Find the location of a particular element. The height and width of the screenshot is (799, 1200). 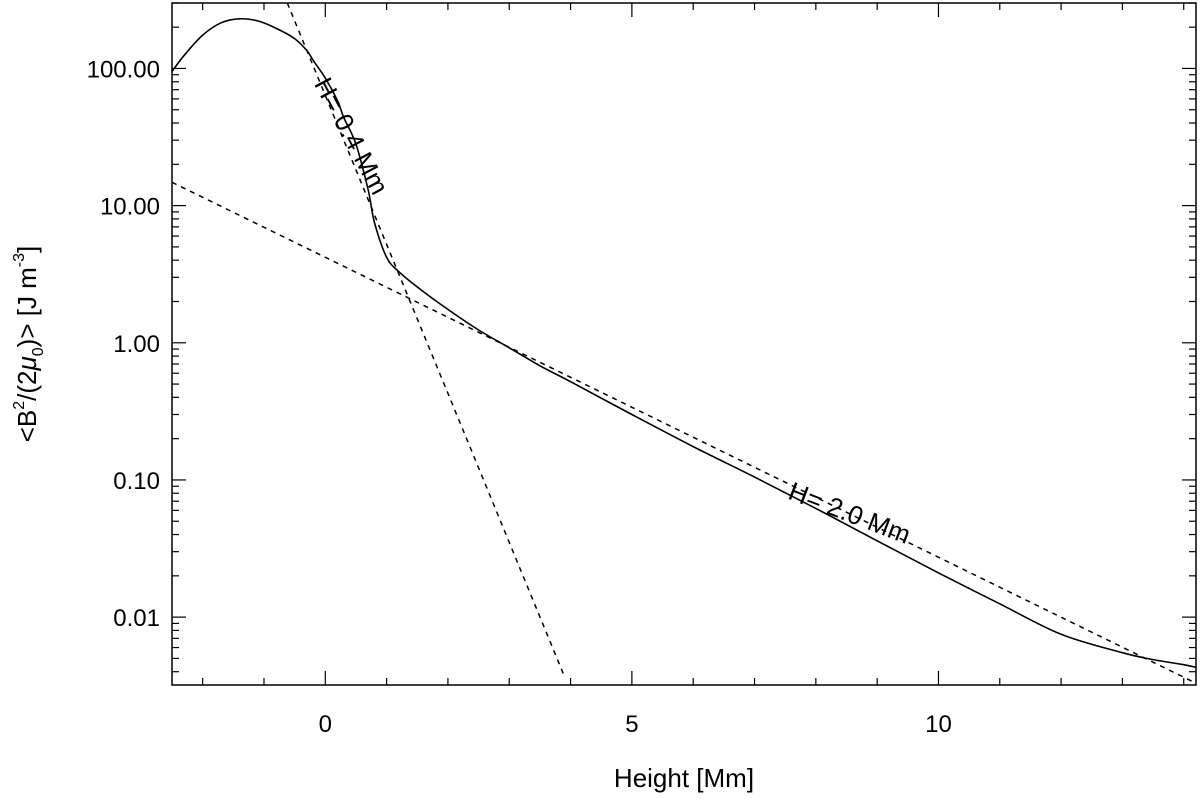

x-tick-label: 10 is located at coordinates (938, 724).